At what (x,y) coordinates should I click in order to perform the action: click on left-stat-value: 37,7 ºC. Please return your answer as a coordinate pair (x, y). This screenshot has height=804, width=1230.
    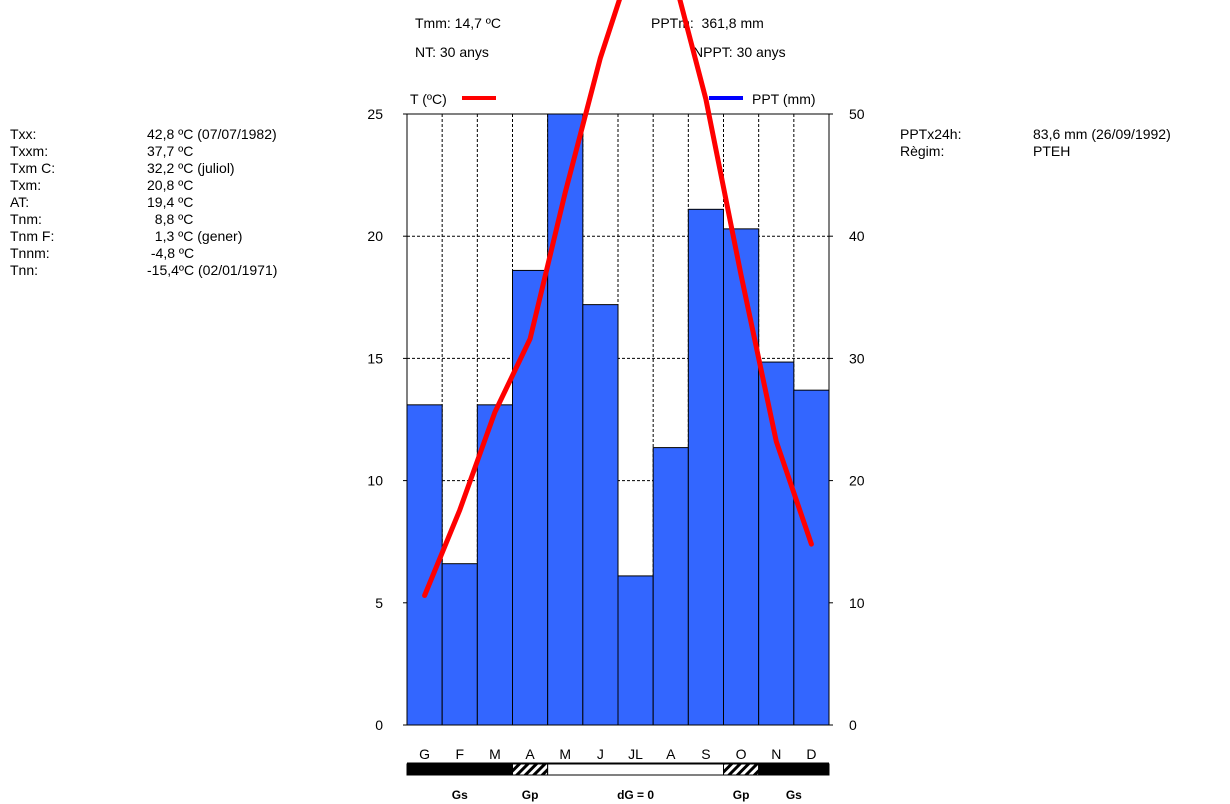
    Looking at the image, I should click on (170, 151).